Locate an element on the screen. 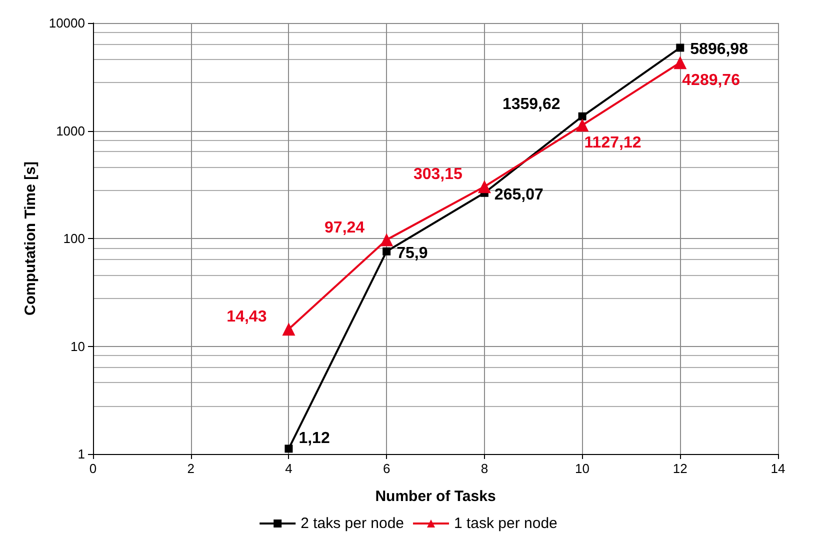 This screenshot has width=816, height=552. data-label: 1127,12 is located at coordinates (613, 143).